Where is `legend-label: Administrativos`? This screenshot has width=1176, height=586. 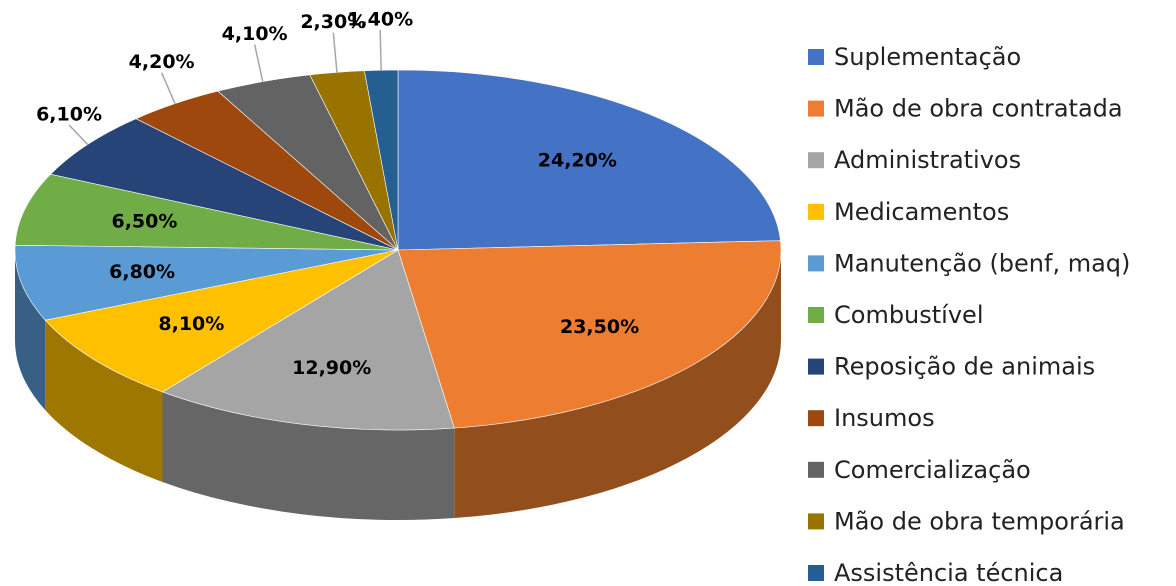
legend-label: Administrativos is located at coordinates (927, 160).